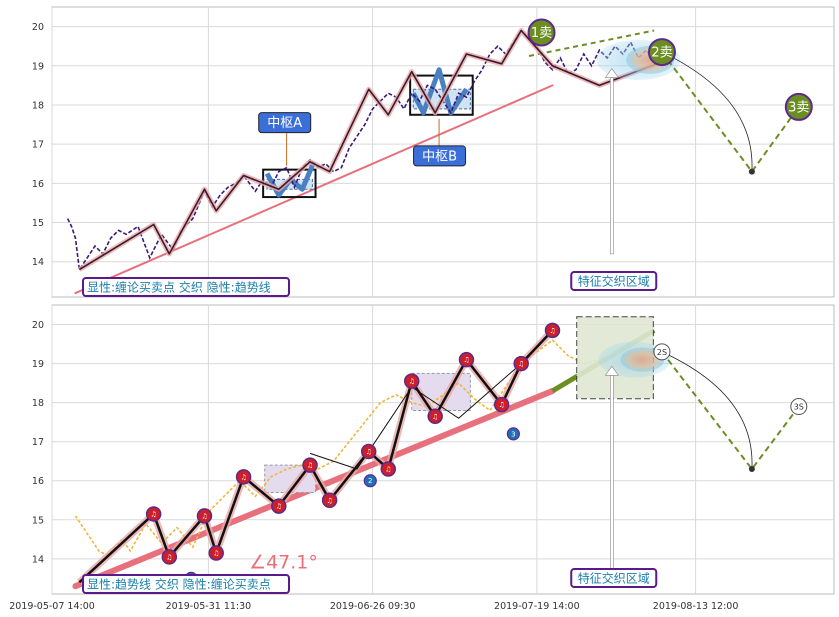 The image size is (839, 617). I want to click on sell-point-label: 1卖, so click(541, 33).